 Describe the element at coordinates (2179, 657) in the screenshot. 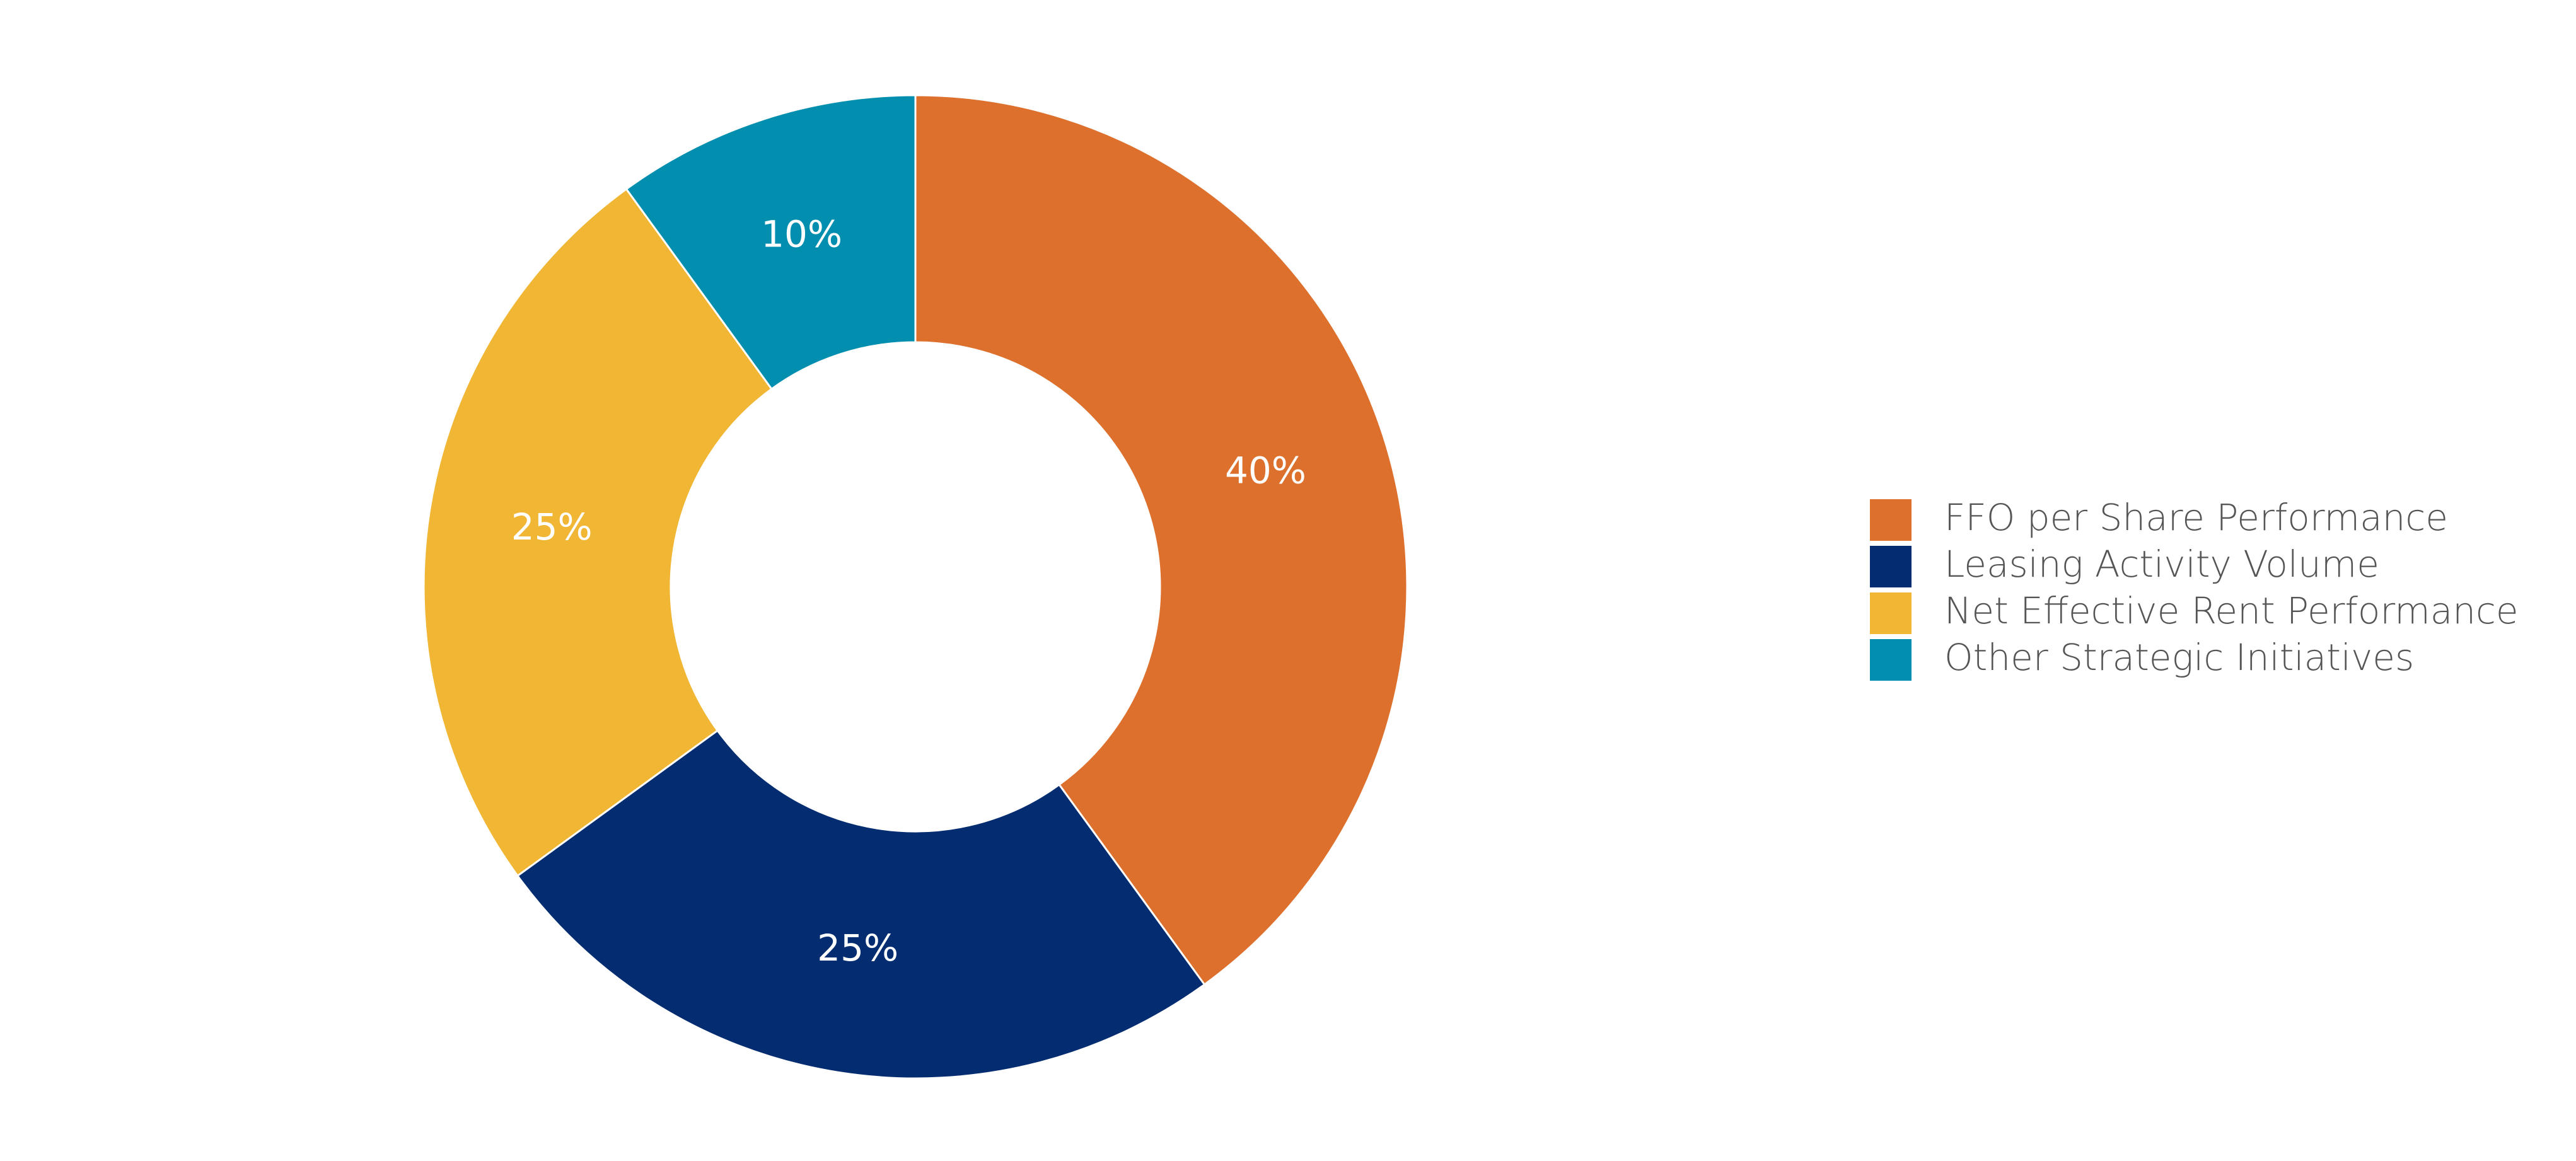

I see `legend-label: Other Strategic Initiatives` at that location.